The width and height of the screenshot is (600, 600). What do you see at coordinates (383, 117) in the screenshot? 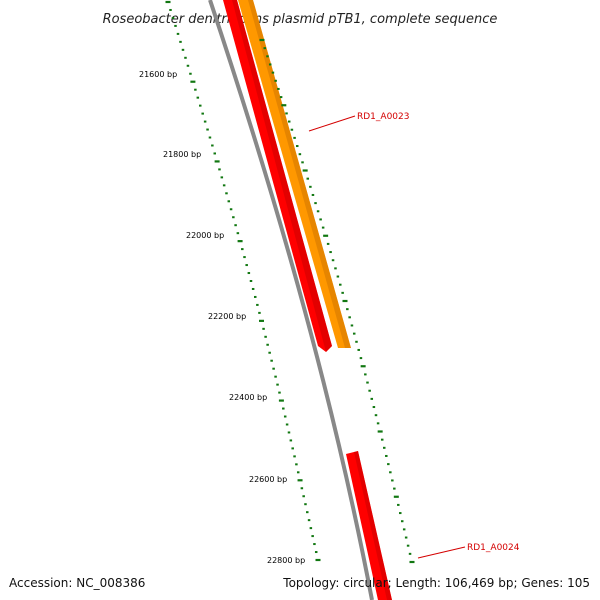
I see `gene-label: RD1_A0023` at bounding box center [383, 117].